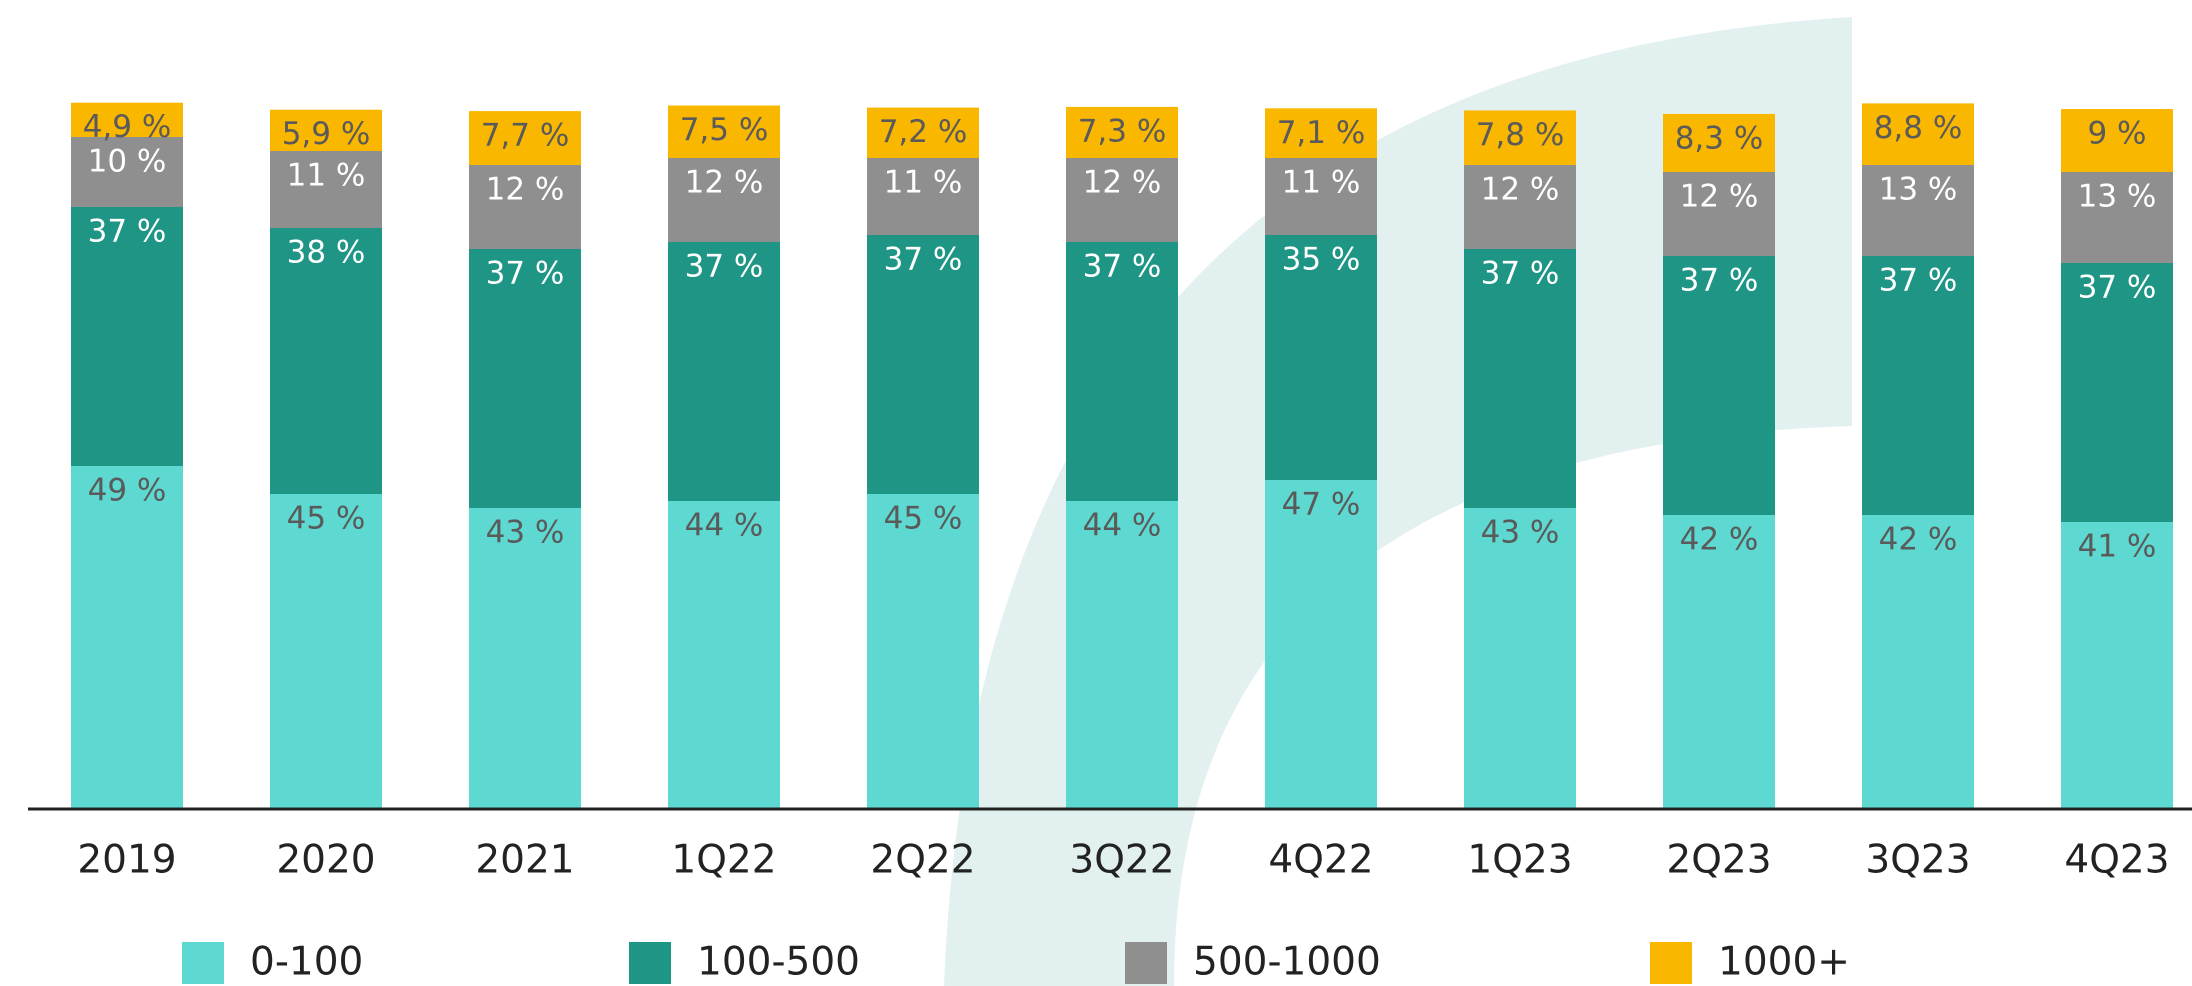 This screenshot has height=986, width=2192. I want to click on data-label: 8,8 %, so click(1918, 128).